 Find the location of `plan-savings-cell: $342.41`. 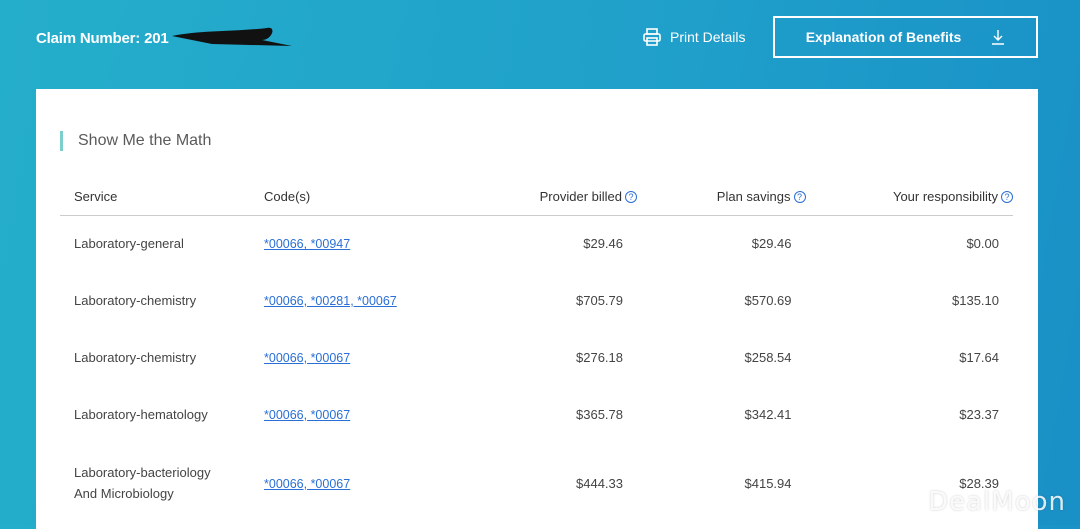

plan-savings-cell: $342.41 is located at coordinates (768, 414).